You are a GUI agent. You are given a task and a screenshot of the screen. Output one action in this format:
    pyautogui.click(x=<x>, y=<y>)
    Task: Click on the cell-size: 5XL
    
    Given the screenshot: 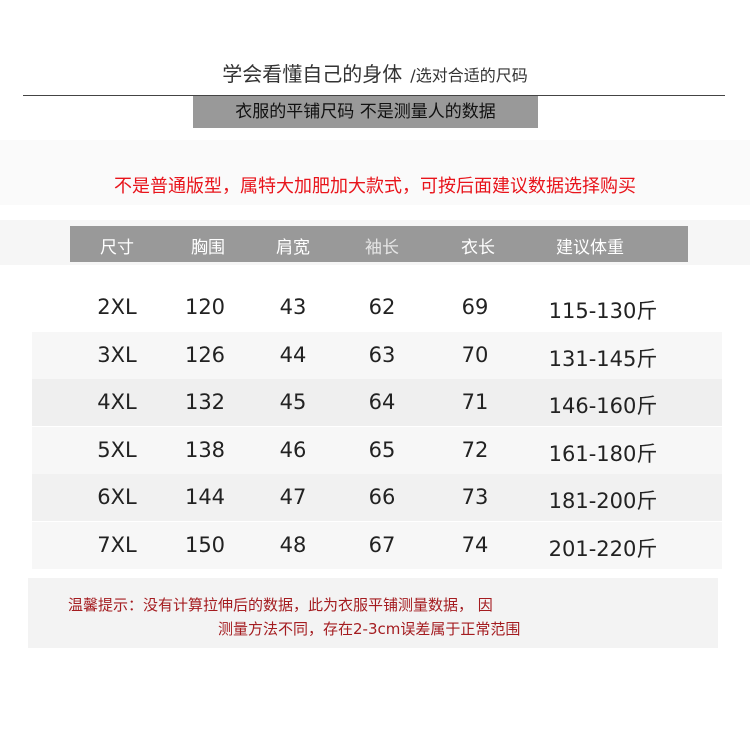 What is the action you would take?
    pyautogui.click(x=117, y=449)
    